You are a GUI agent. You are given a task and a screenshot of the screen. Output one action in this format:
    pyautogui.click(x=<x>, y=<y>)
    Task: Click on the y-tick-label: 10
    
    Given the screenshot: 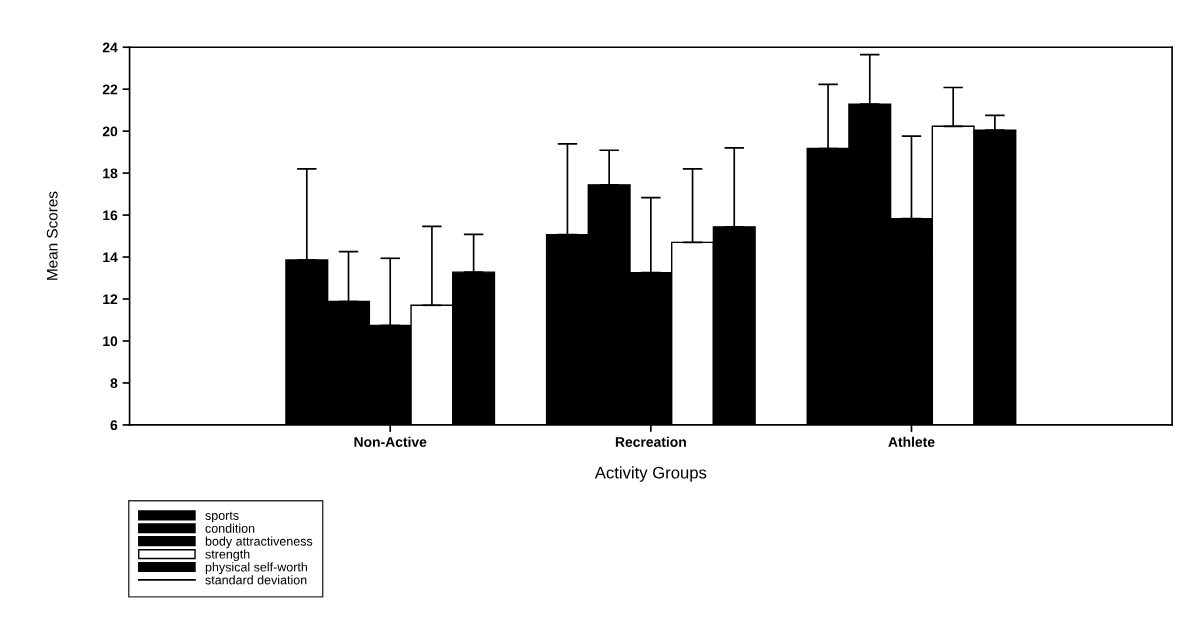 What is the action you would take?
    pyautogui.click(x=110, y=341)
    